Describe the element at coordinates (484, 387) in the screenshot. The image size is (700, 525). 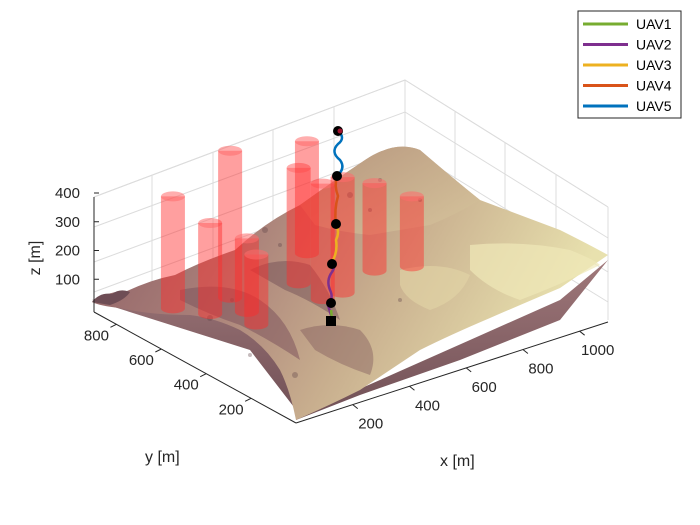
I see `x-tick-label: 600` at that location.